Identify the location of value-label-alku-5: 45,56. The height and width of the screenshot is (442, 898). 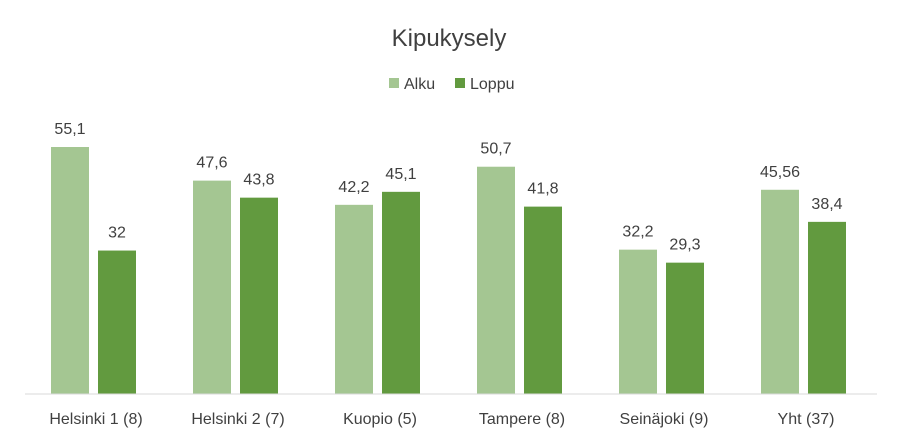
(780, 172).